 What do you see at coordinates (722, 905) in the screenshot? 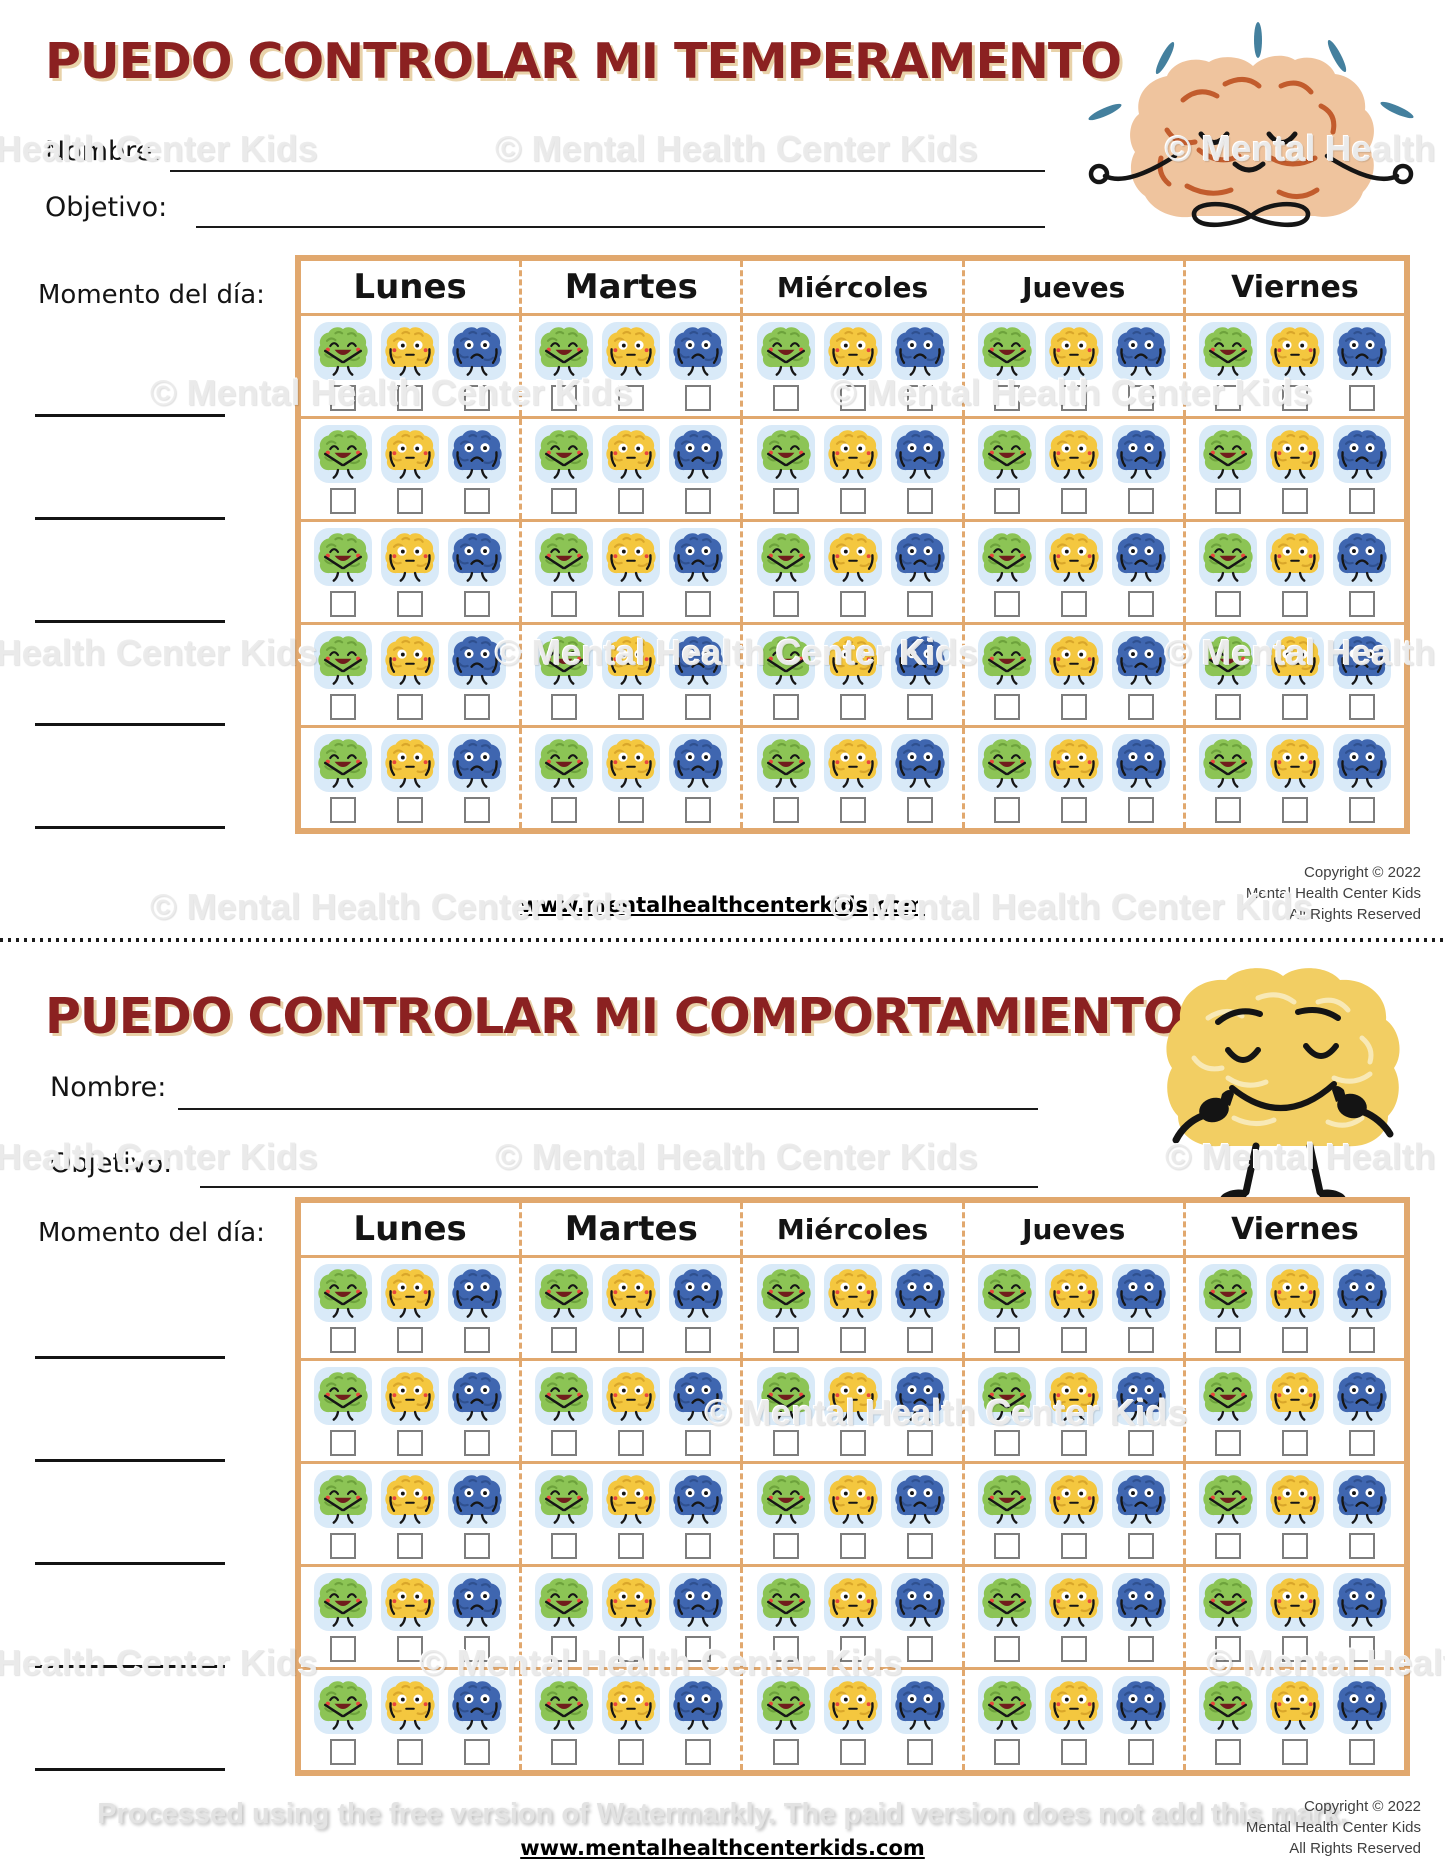
I see `website-link: www.mentalhealthcenterkids.com` at bounding box center [722, 905].